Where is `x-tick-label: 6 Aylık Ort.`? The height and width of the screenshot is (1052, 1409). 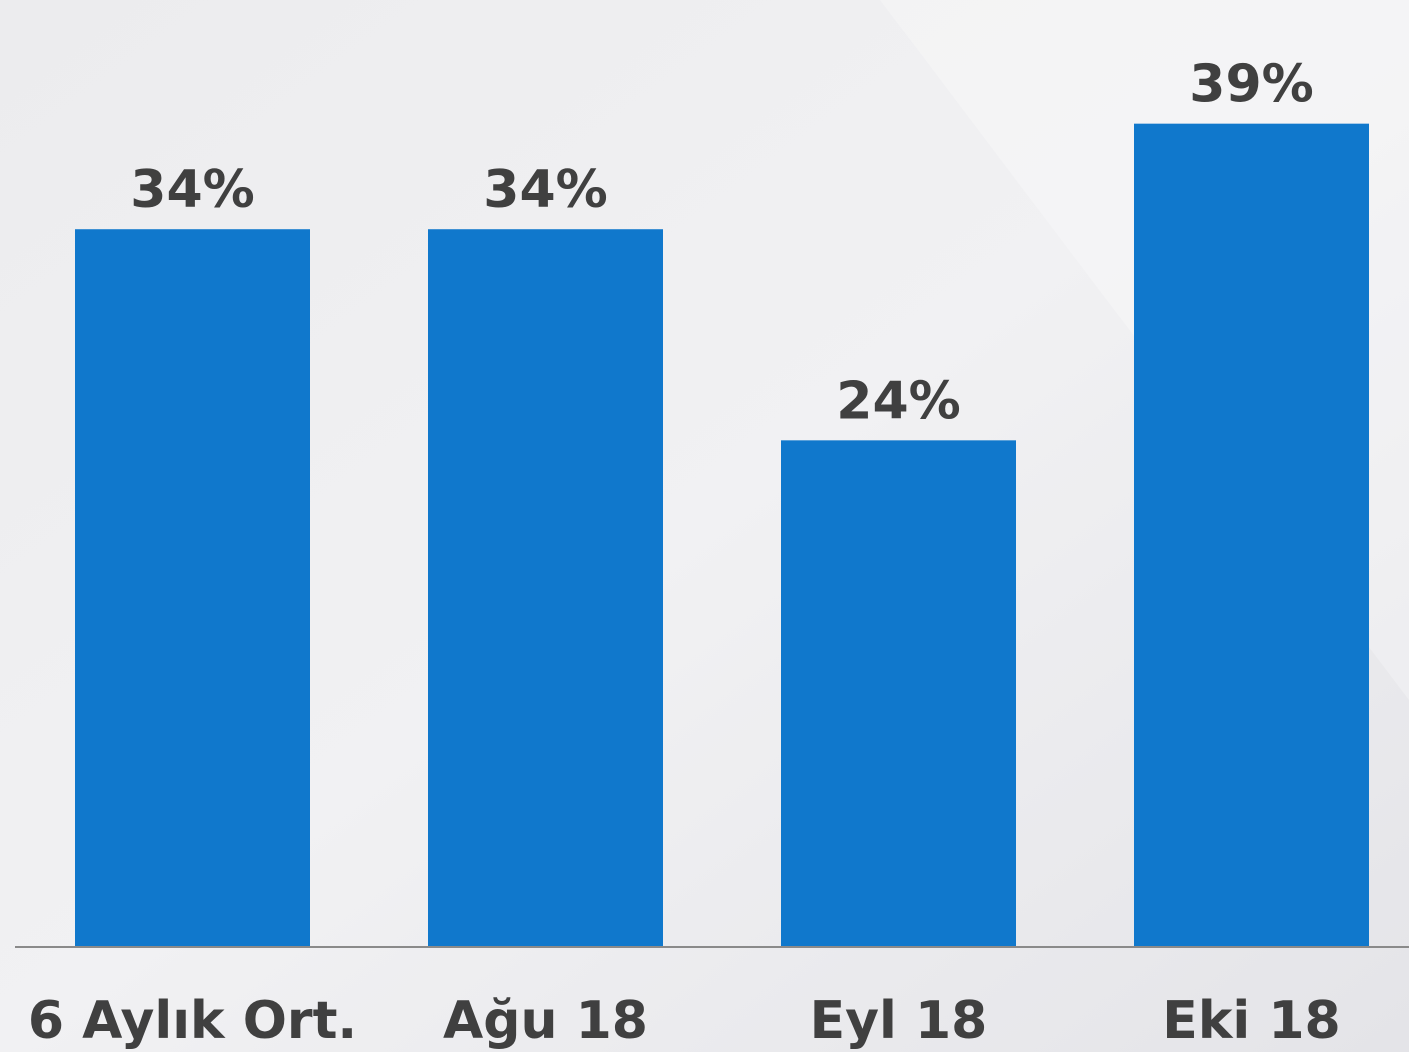
x-tick-label: 6 Aylık Ort. is located at coordinates (192, 1021).